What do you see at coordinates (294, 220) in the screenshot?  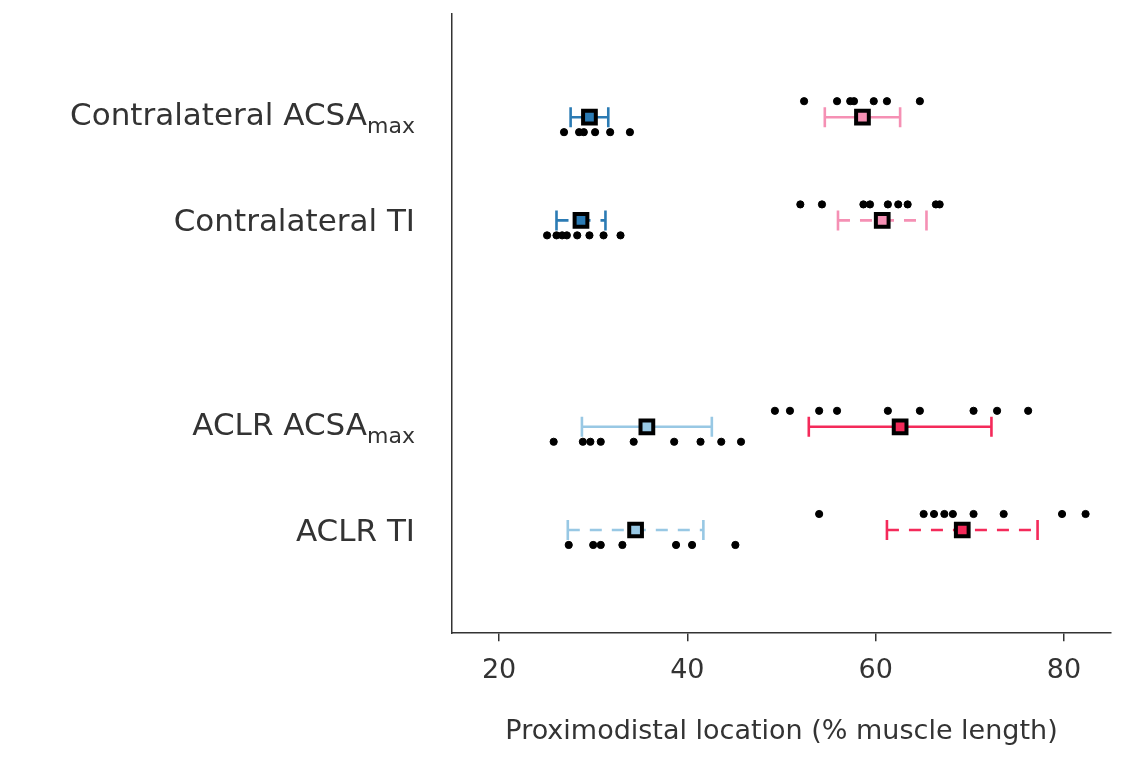 I see `y-tick-label: Contralateral TI` at bounding box center [294, 220].